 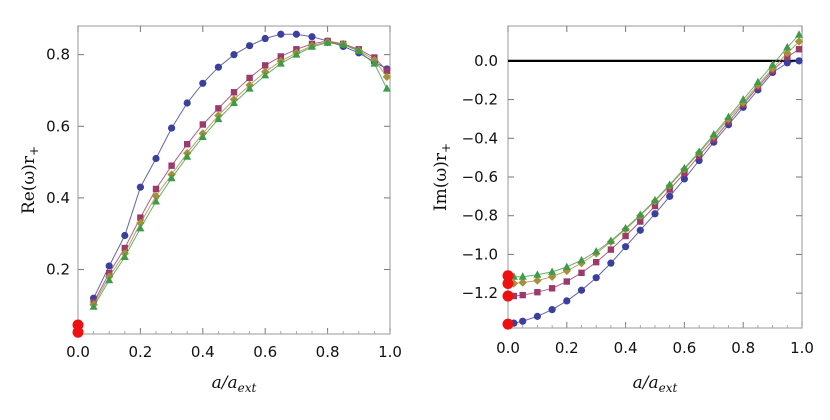 I want to click on y-axis-label: Re(ω)r+, so click(x=30, y=180).